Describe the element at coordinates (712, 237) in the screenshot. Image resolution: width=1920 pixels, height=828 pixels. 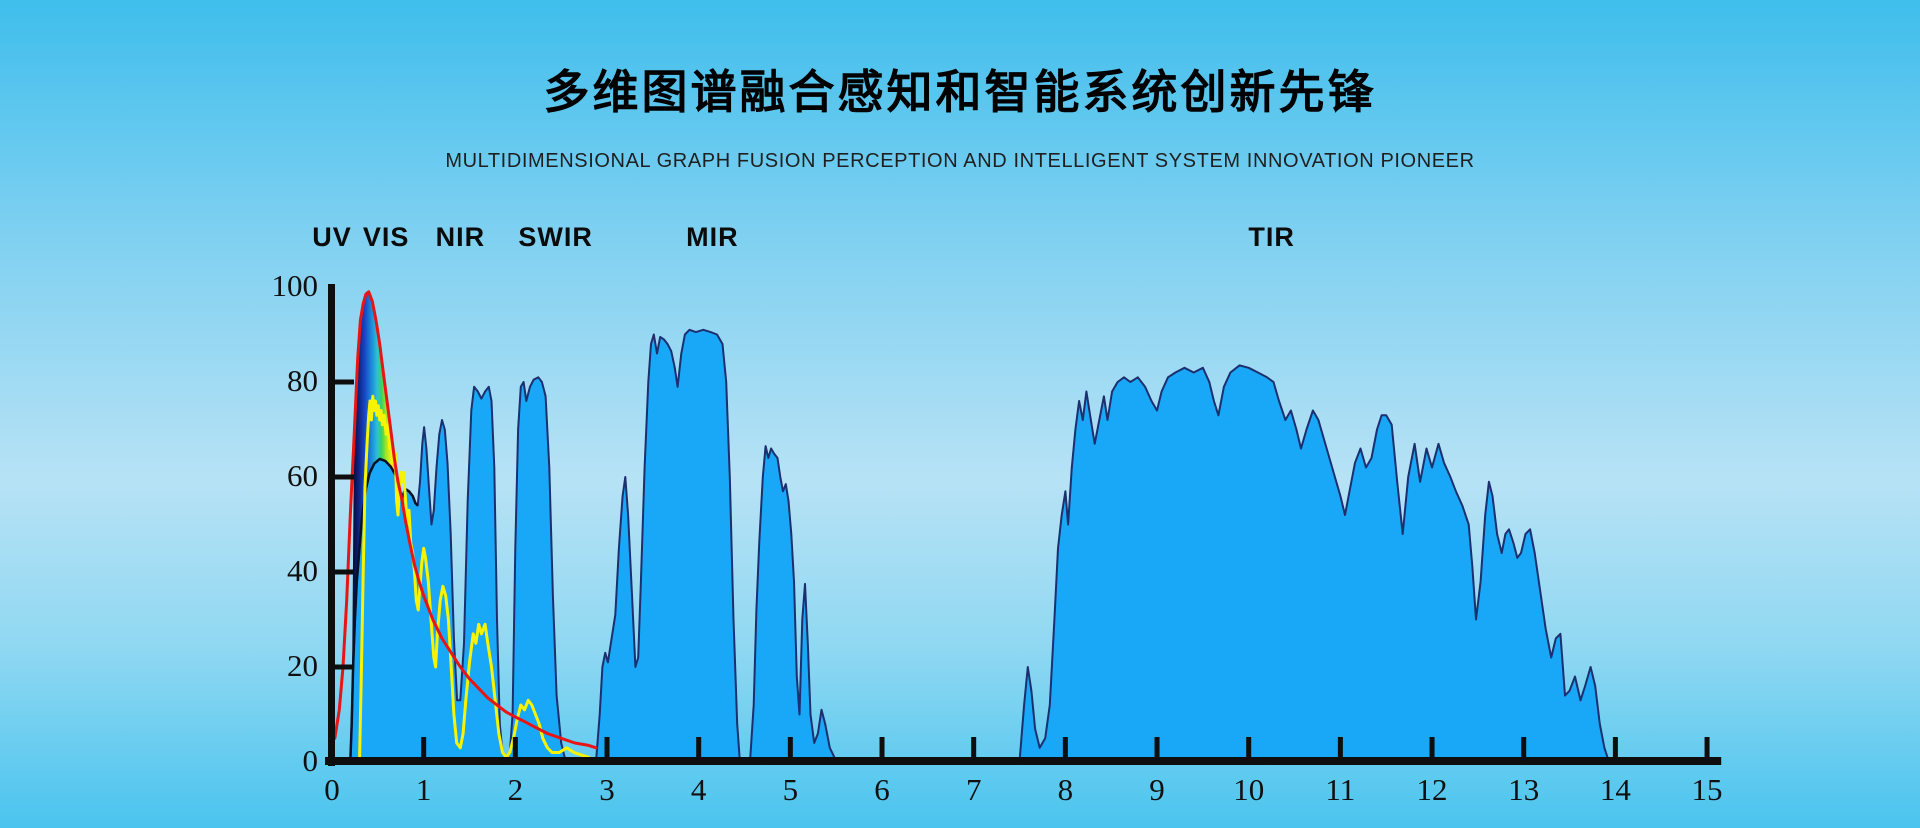
I see `band-label-mir: MIR` at that location.